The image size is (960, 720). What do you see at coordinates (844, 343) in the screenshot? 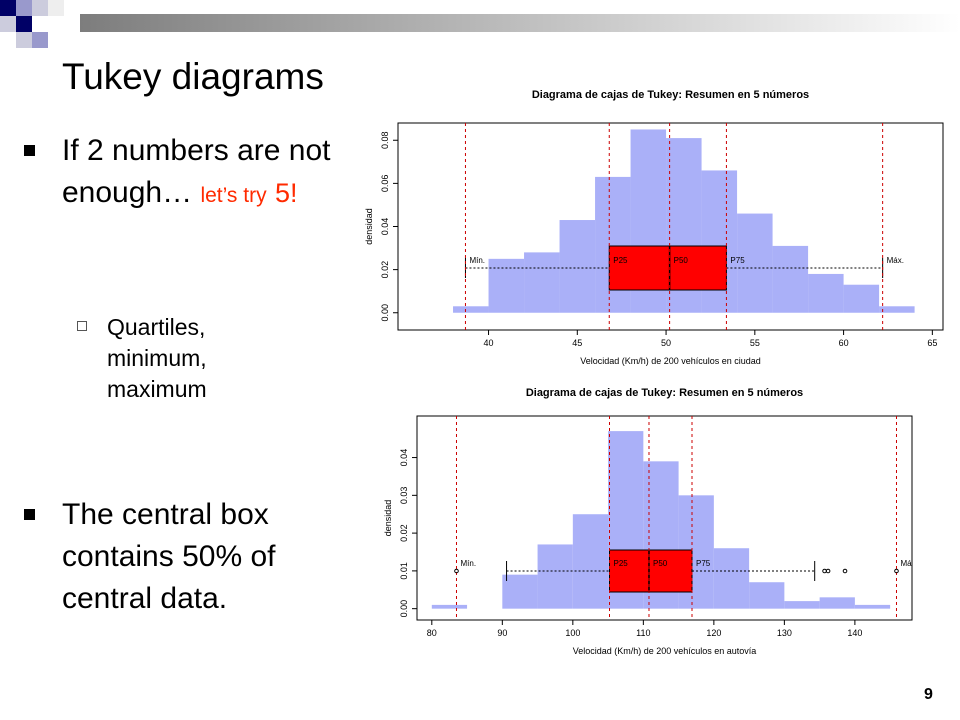
I see `x-tick-label: 60` at bounding box center [844, 343].